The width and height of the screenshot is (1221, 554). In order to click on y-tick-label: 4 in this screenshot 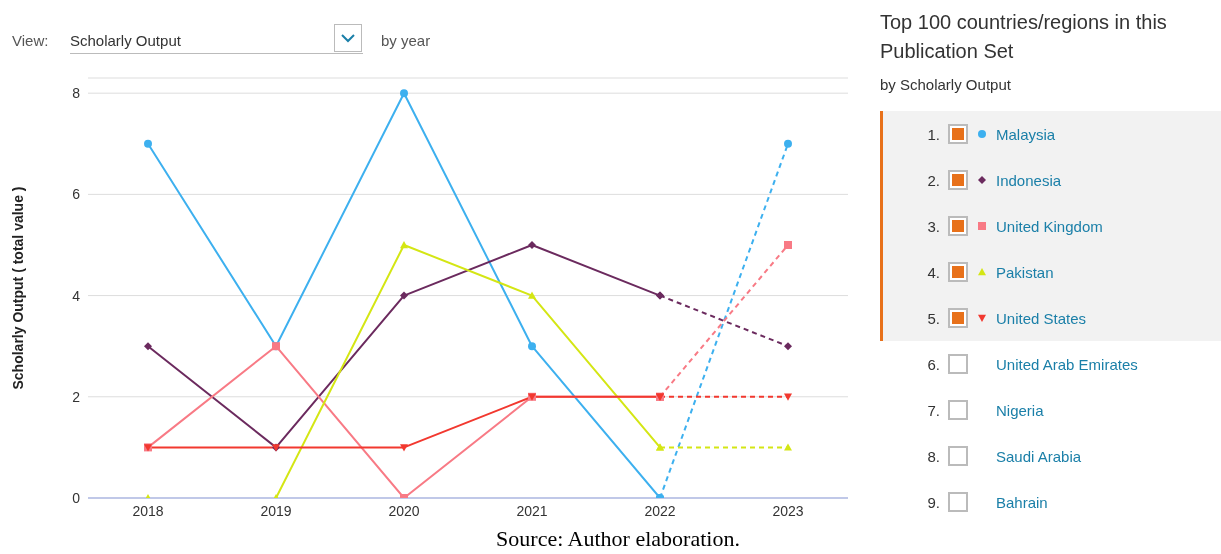, I will do `click(76, 295)`.